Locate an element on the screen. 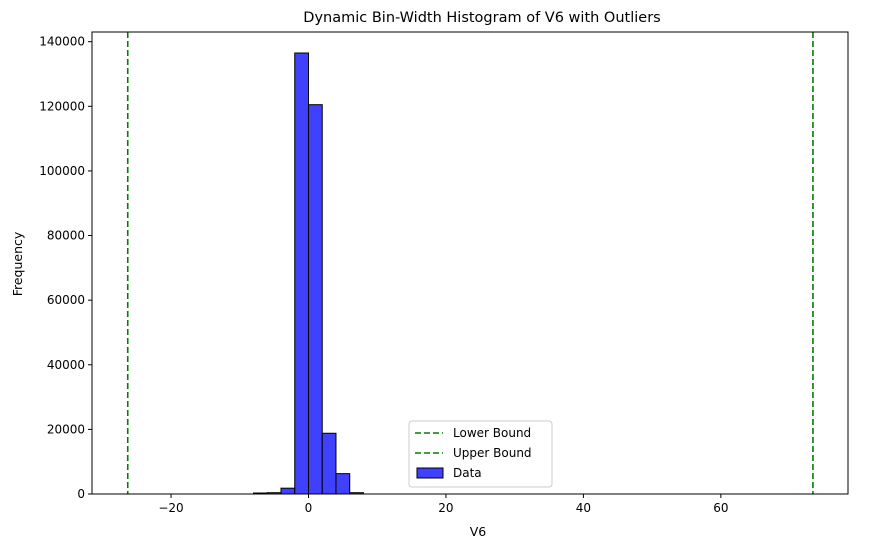 The width and height of the screenshot is (876, 551). y-tick-label: 0 is located at coordinates (81, 494).